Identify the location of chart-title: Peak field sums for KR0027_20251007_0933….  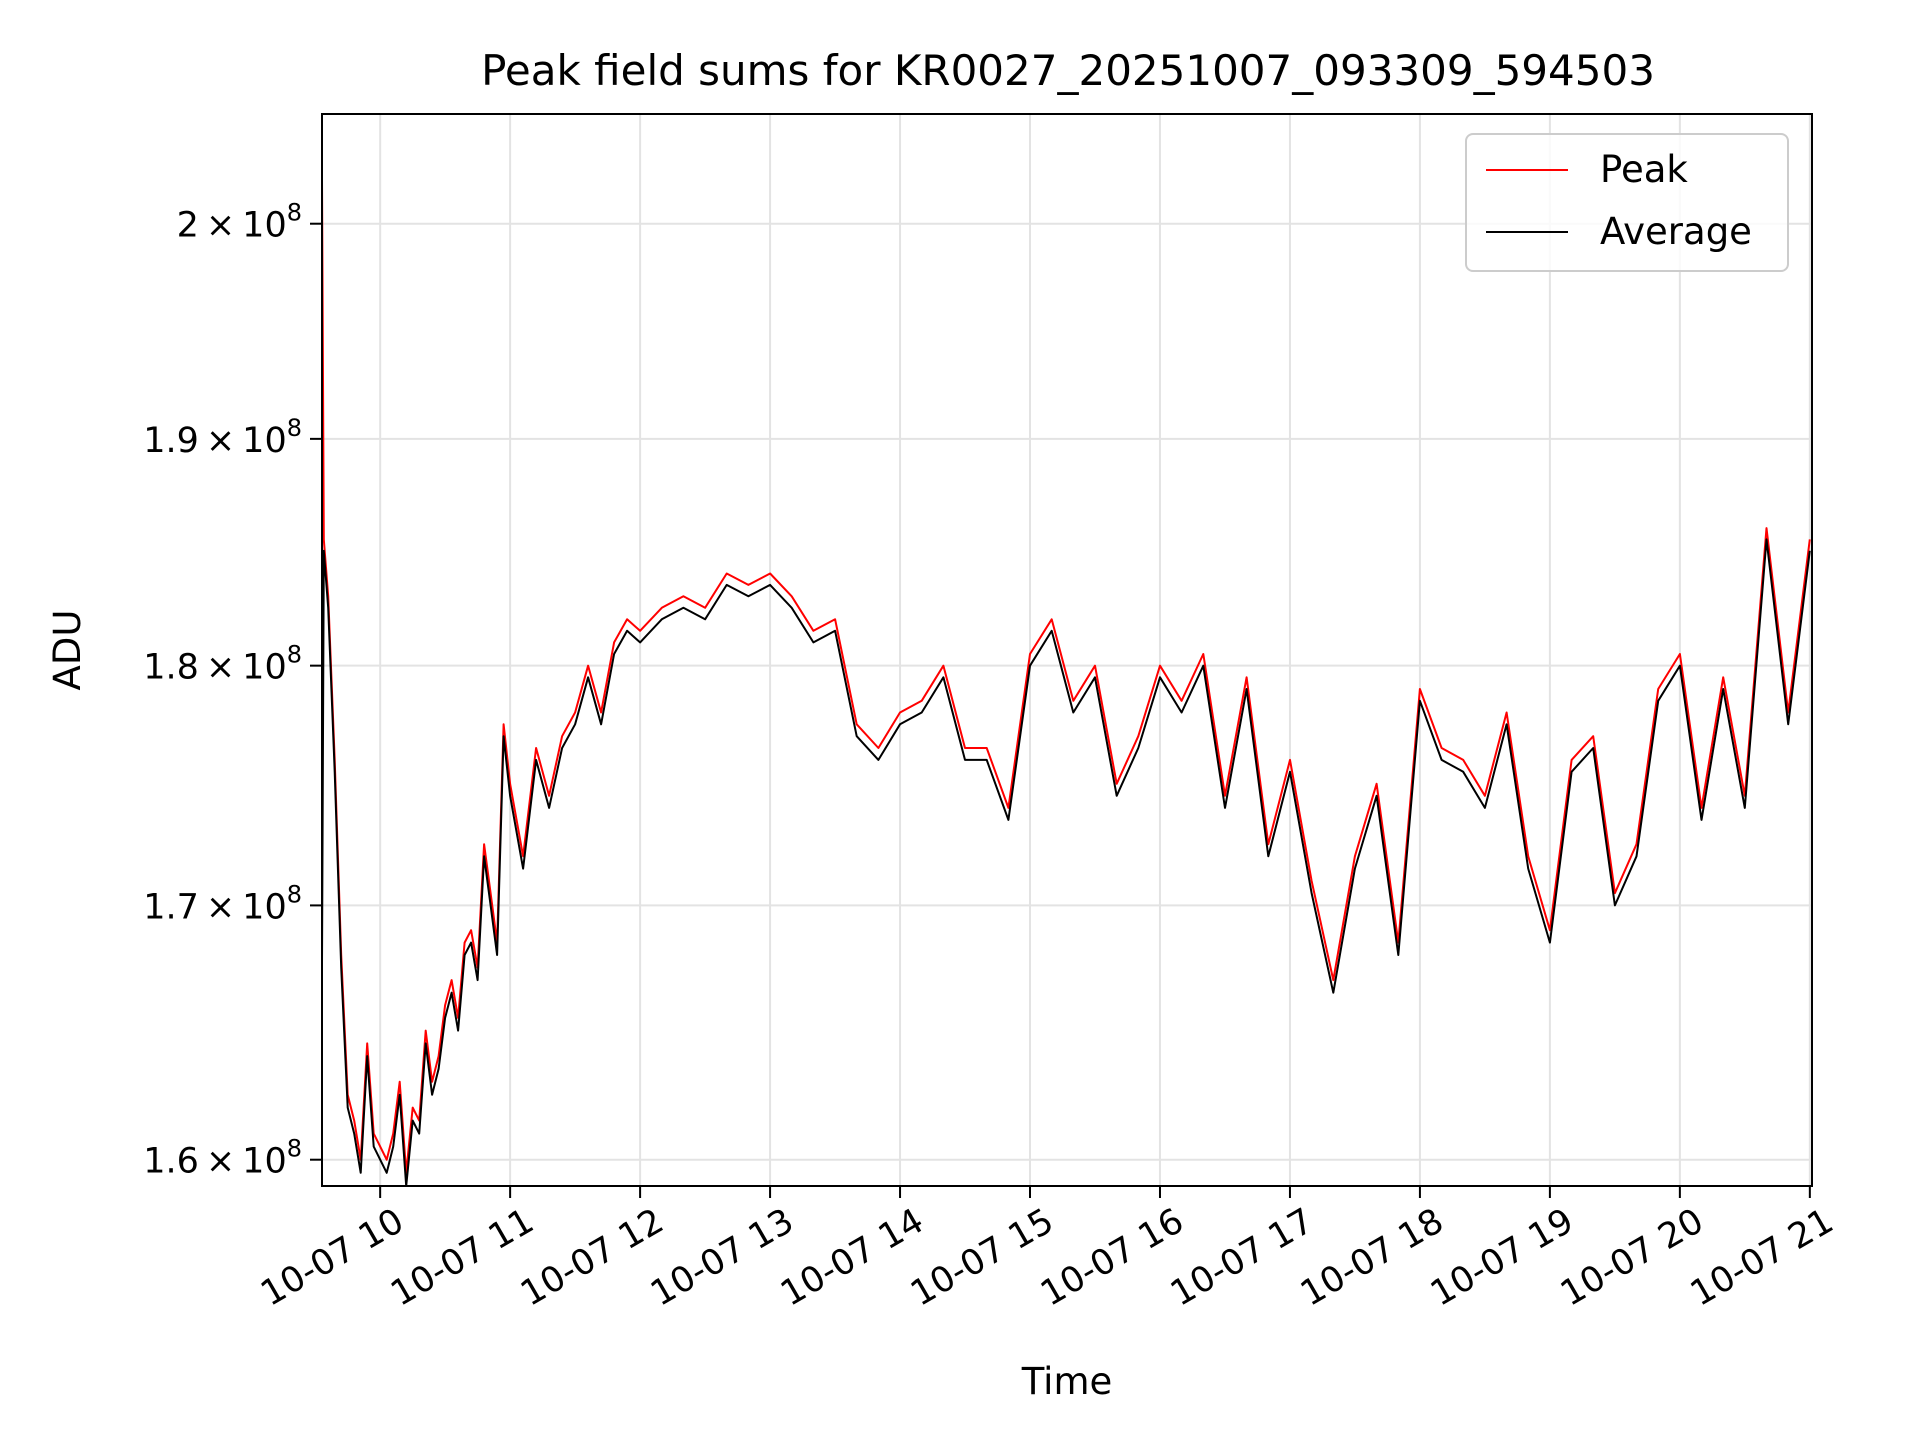
(1068, 70).